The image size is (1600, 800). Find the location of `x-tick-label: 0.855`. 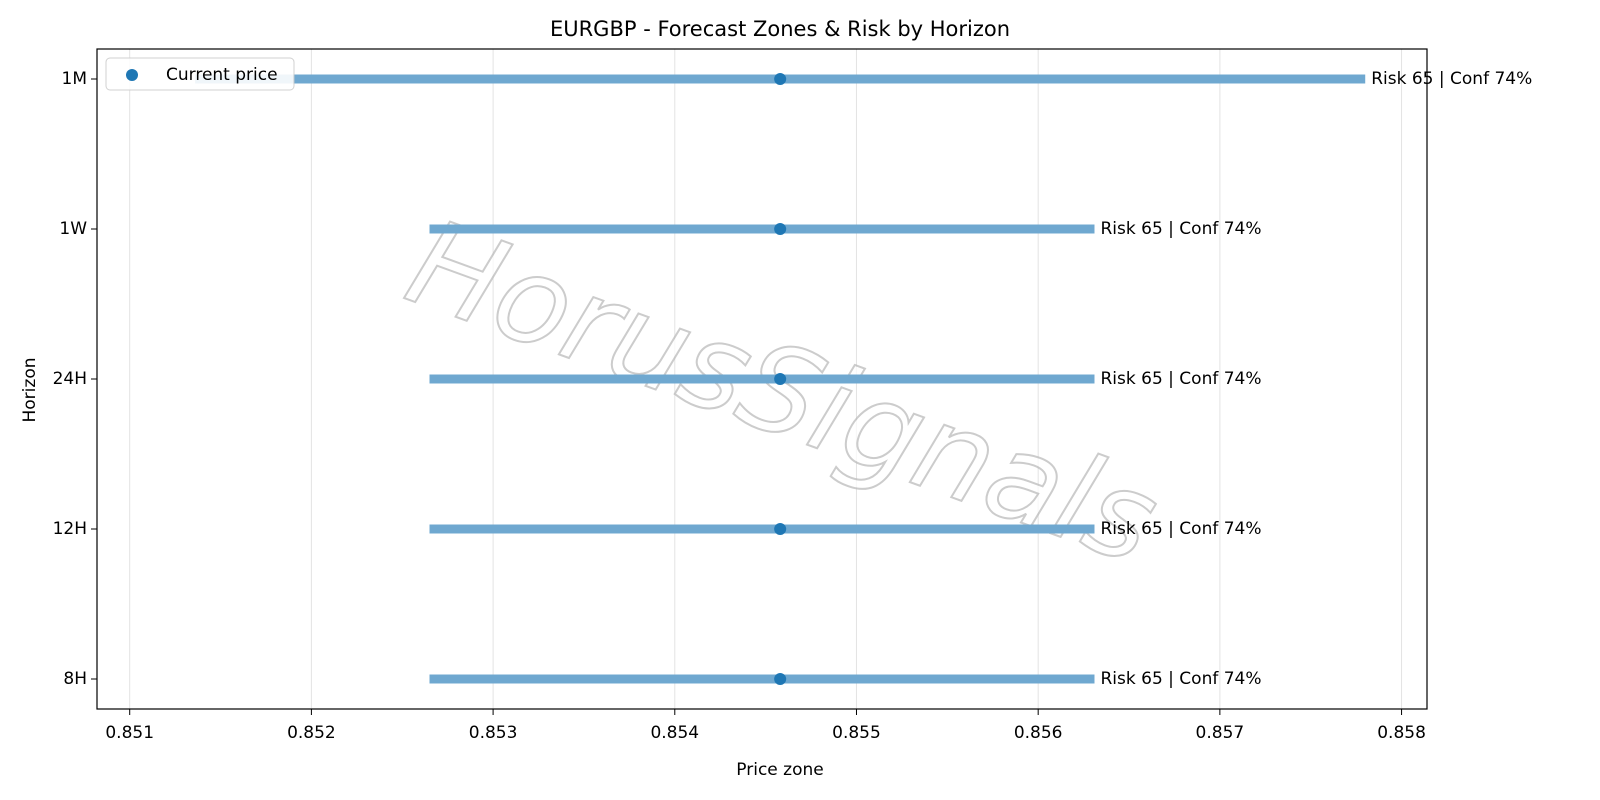

x-tick-label: 0.855 is located at coordinates (856, 733).